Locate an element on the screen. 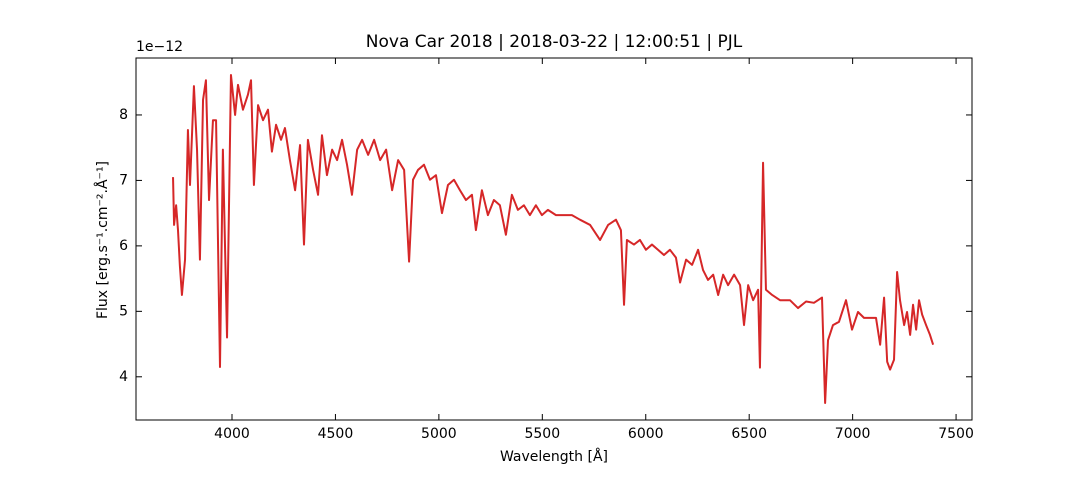  y-tick-label: 8 is located at coordinates (123, 115).